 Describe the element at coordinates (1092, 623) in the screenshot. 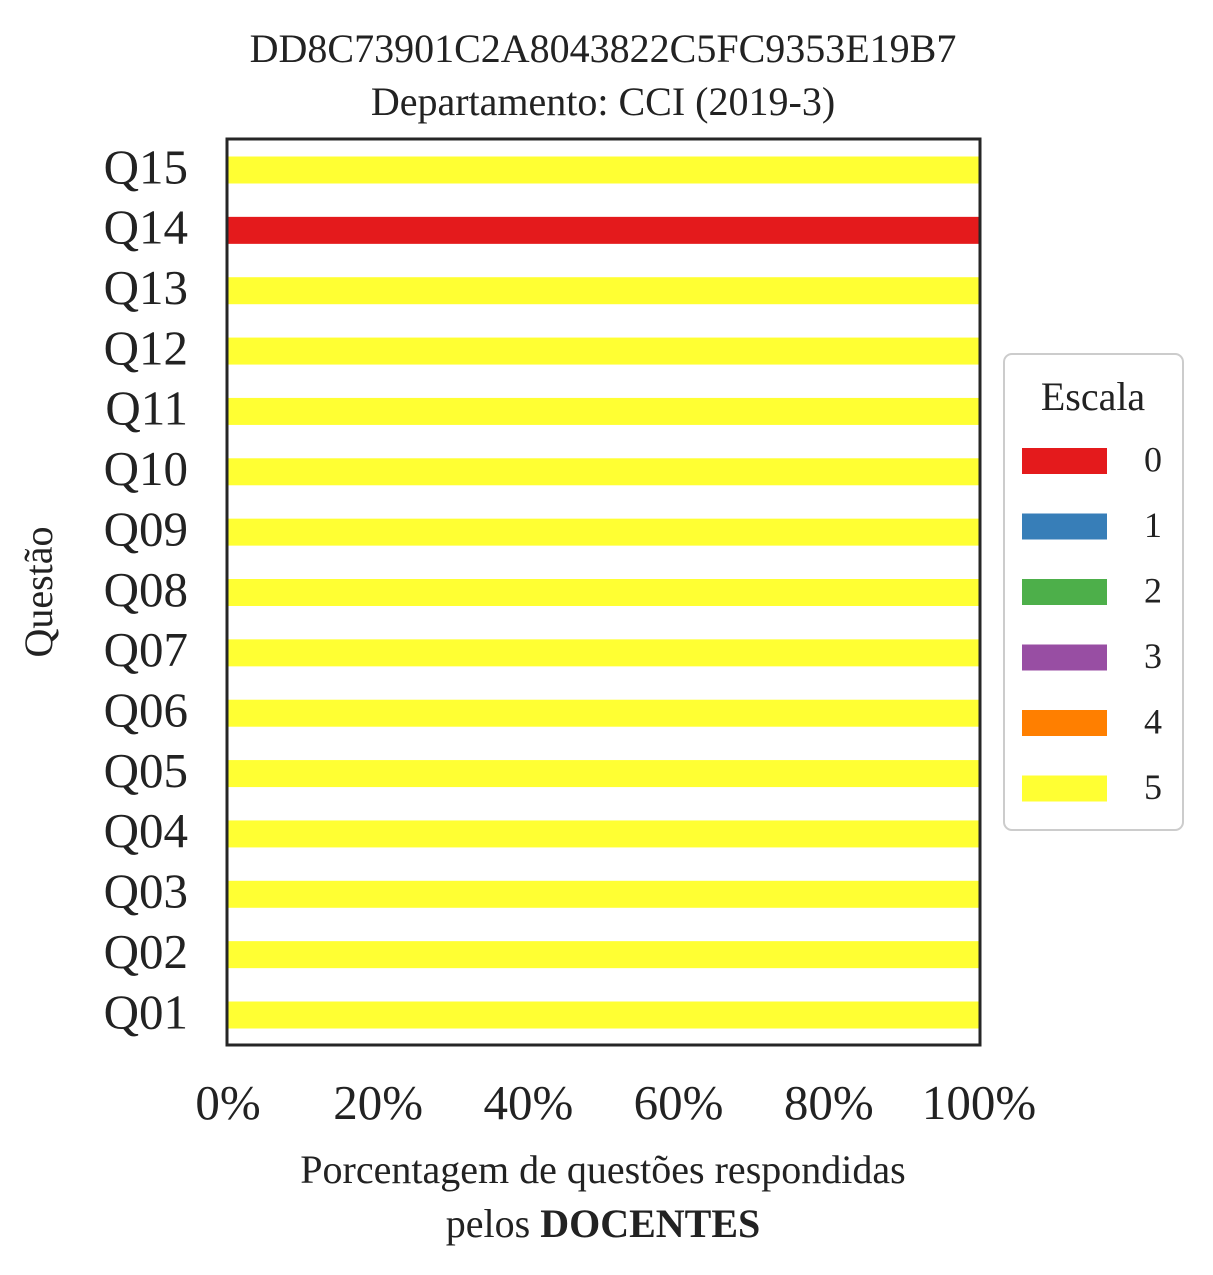

I see `legend-items: 0 1 2 3 4 5` at that location.